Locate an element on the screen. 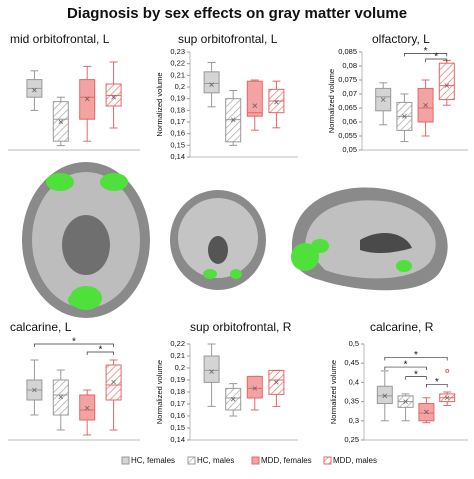 The image size is (474, 479). y-tick-label: 0,3 is located at coordinates (354, 420).